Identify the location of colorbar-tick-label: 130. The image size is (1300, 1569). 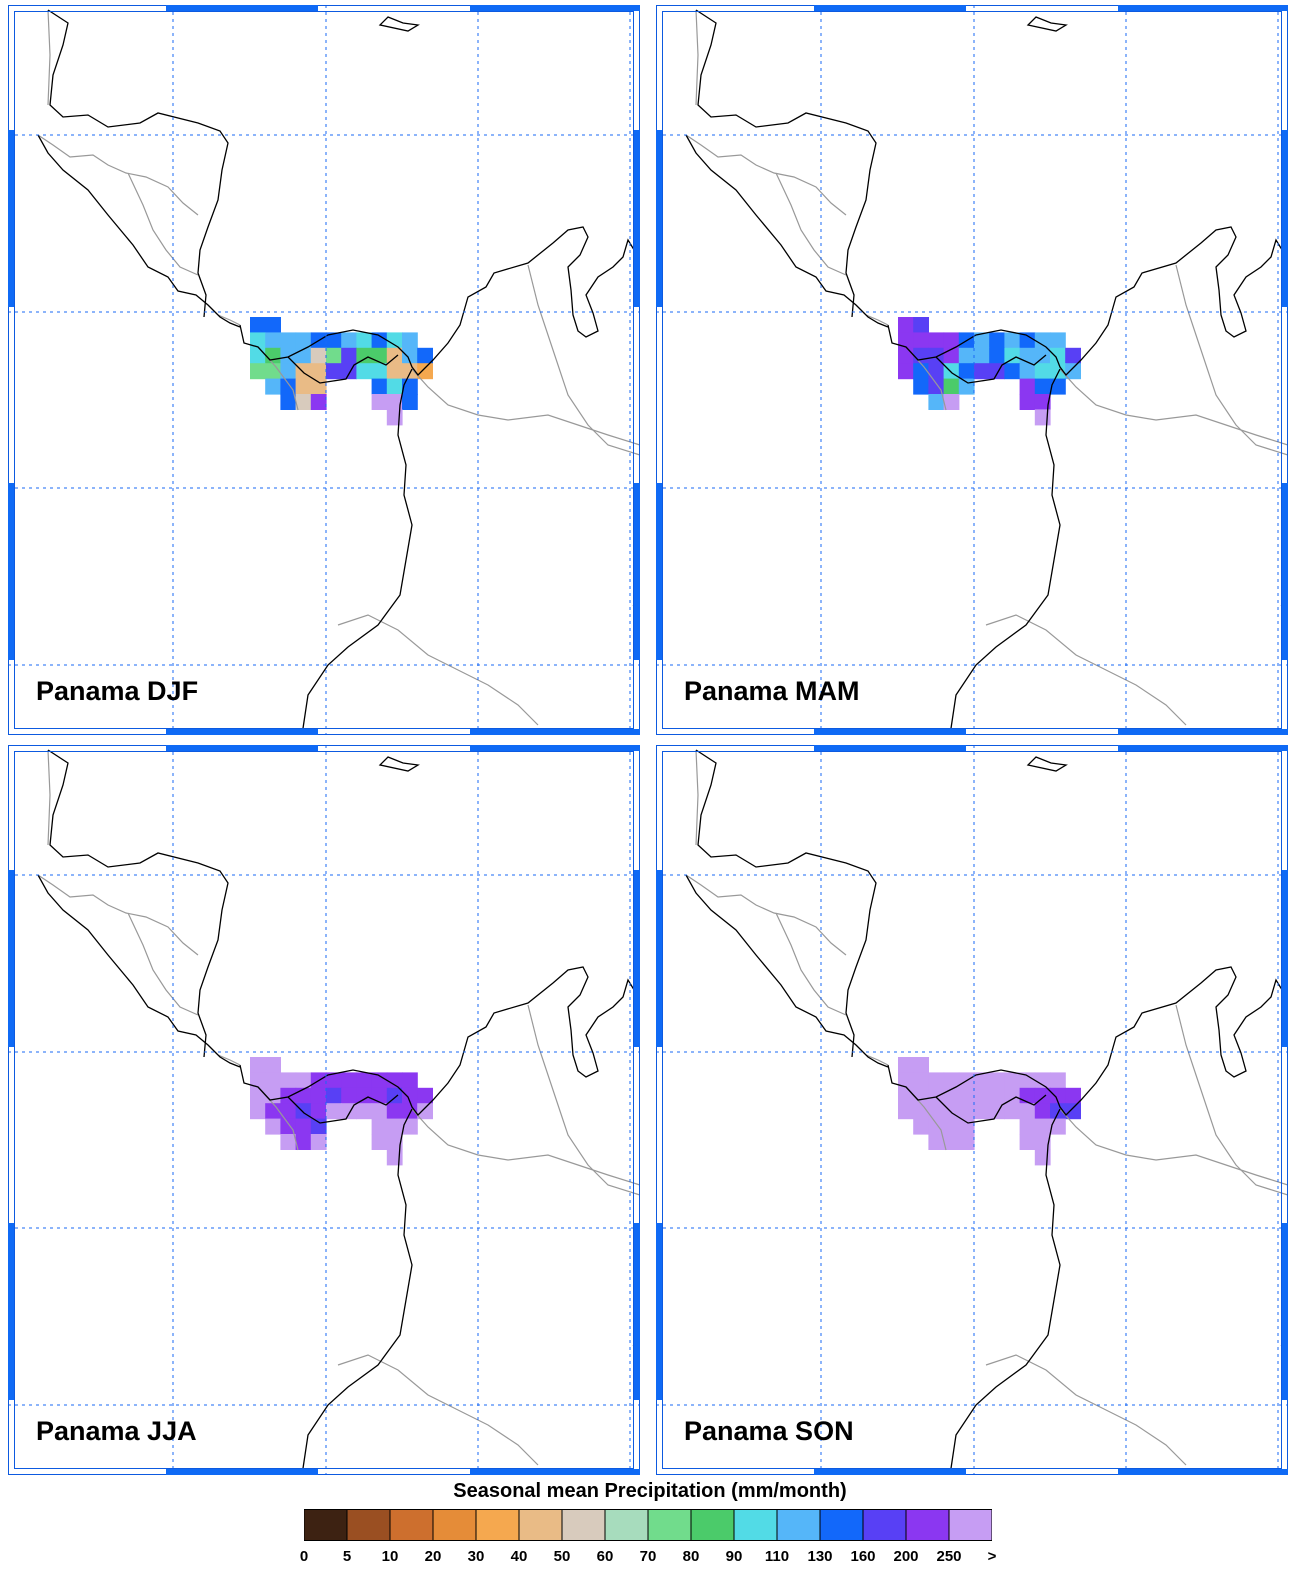
(820, 1556).